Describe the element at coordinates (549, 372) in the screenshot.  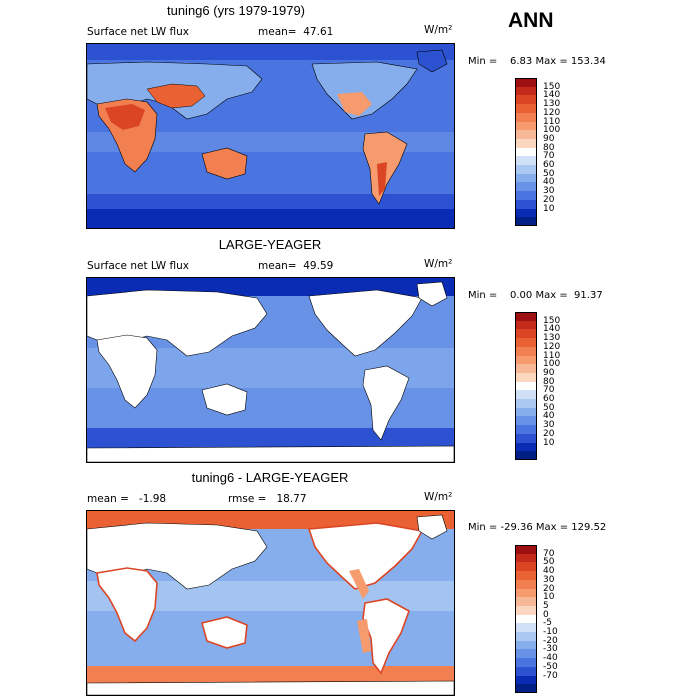
I see `colorbar-label: 90` at that location.